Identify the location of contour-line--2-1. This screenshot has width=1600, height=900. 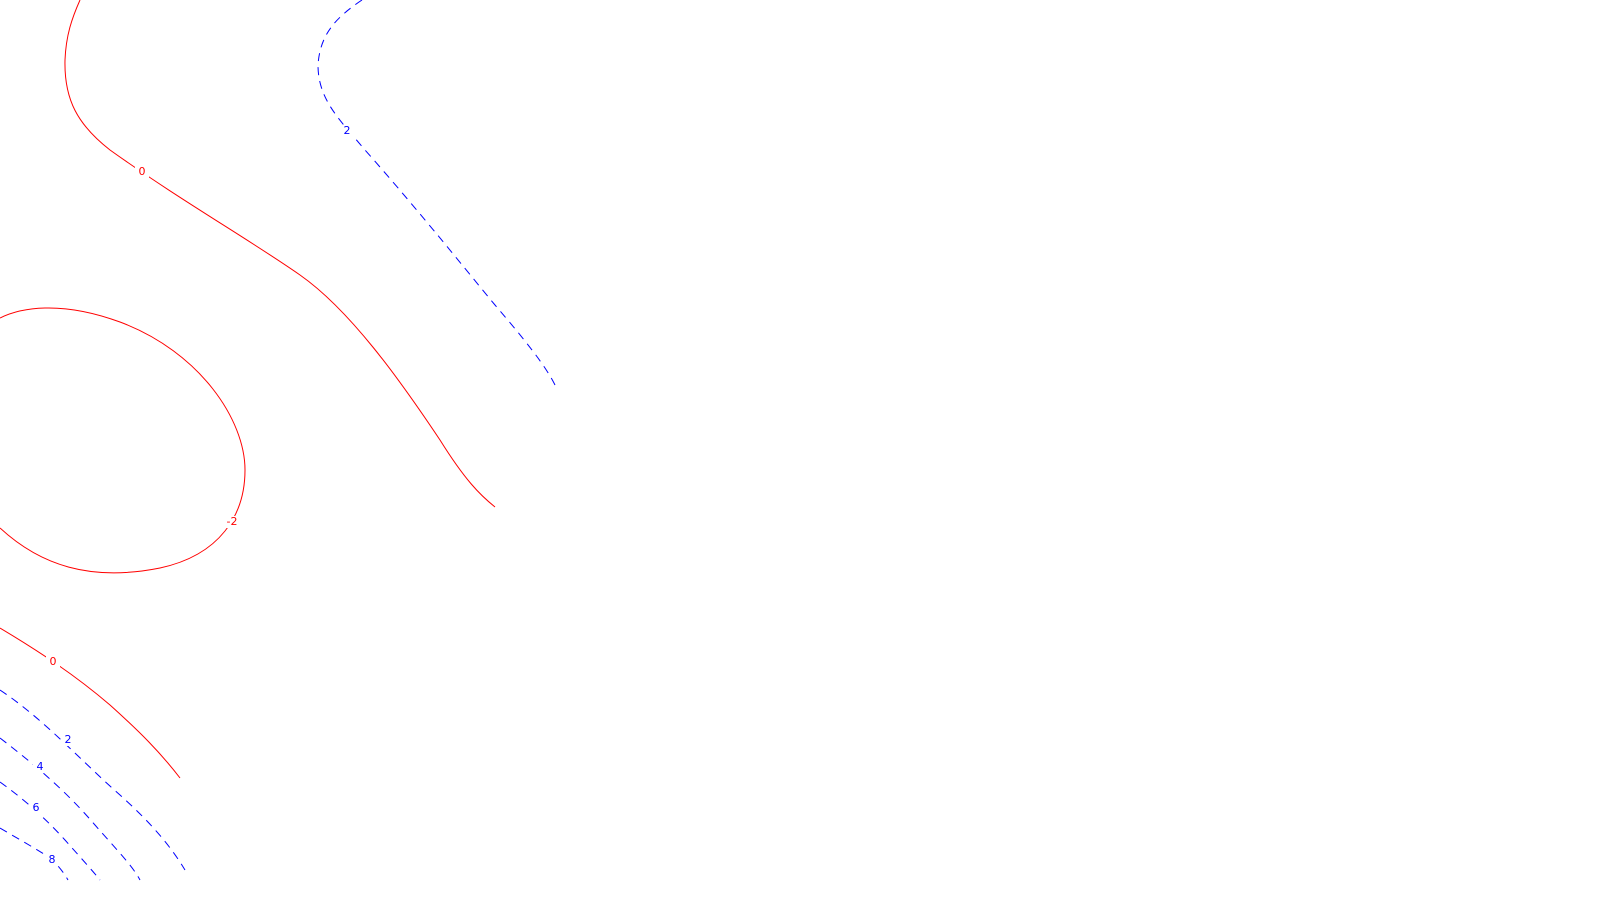
(123, 440).